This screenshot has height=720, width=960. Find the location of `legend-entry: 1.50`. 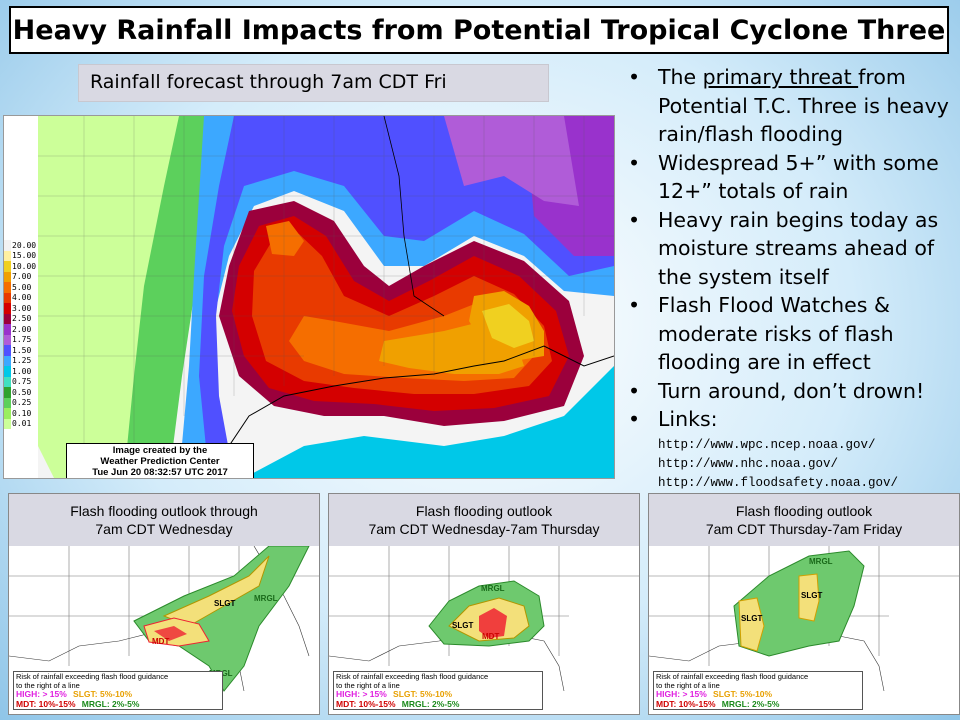

legend-entry: 1.50 is located at coordinates (23, 350).